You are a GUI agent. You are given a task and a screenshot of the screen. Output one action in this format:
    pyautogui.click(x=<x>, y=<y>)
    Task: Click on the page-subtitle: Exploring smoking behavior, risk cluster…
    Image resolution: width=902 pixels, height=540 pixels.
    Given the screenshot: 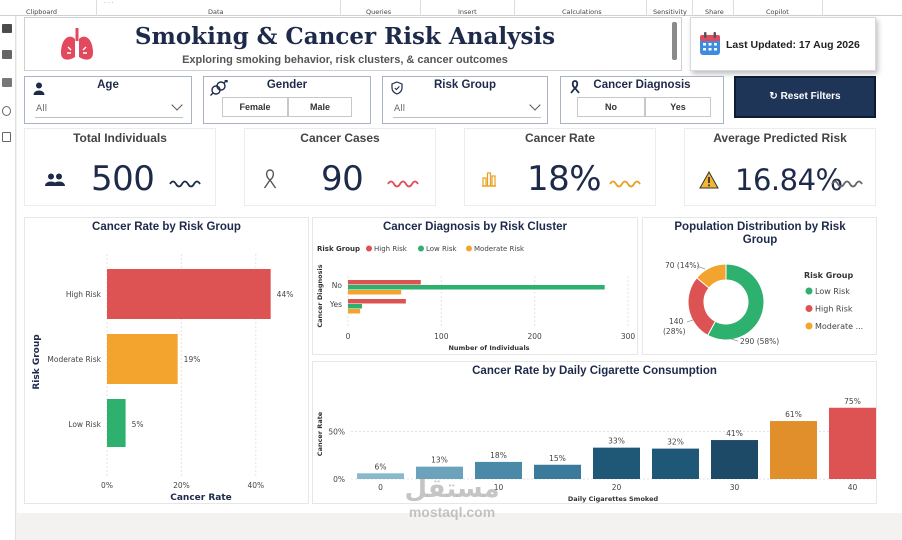 What is the action you would take?
    pyautogui.click(x=345, y=60)
    